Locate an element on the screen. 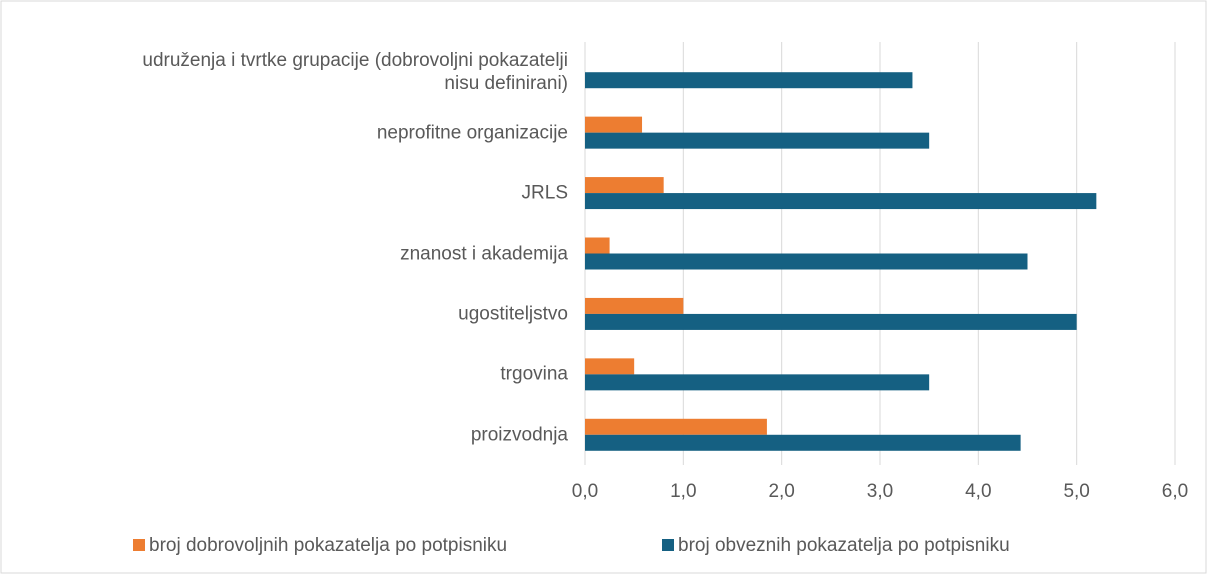  y-tick-label: JRLS is located at coordinates (544, 193).